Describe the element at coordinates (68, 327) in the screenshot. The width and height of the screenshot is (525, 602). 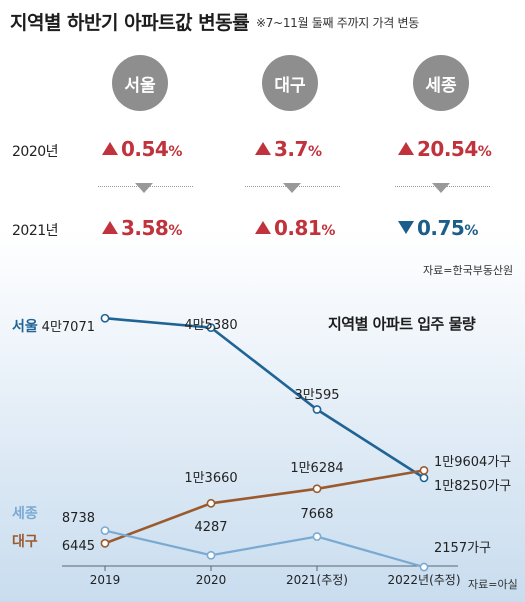
I see `data-label-seoul: 4만7071` at that location.